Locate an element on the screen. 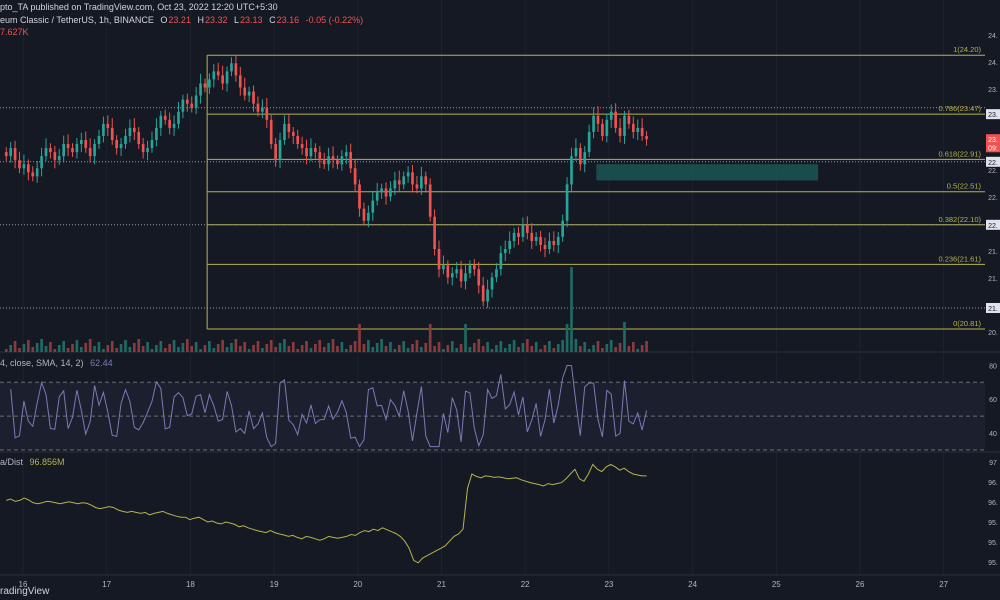  fib-label: 0.5(22.51) is located at coordinates (964, 186).